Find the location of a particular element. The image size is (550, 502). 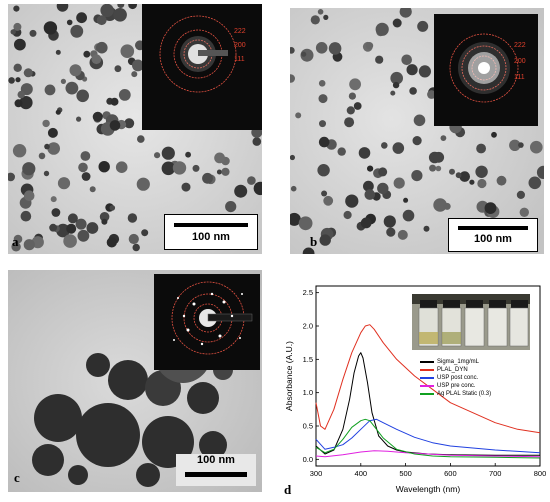

x-axis-label: Wavelength (nm) is located at coordinates (428, 489).